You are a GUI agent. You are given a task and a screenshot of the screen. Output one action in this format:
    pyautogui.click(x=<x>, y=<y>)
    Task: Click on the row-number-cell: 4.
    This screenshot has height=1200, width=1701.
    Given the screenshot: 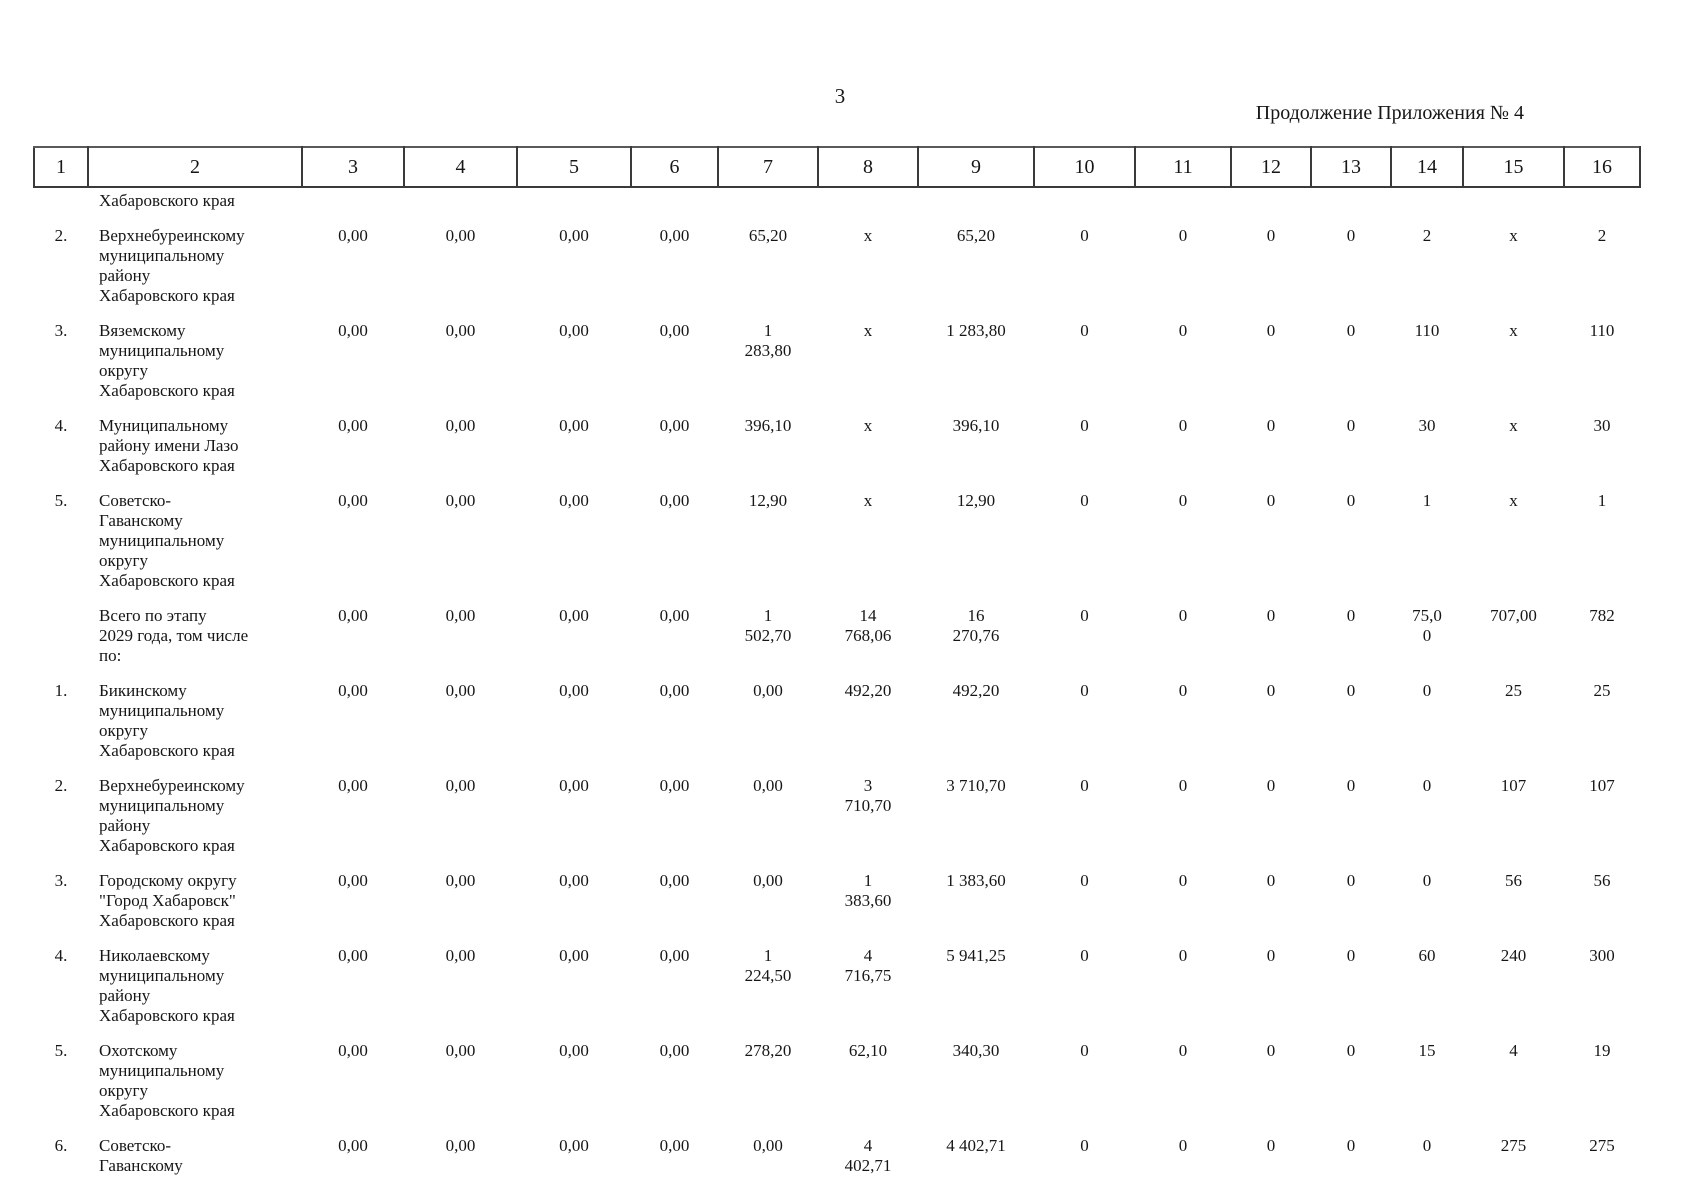 What is the action you would take?
    pyautogui.click(x=61, y=955)
    